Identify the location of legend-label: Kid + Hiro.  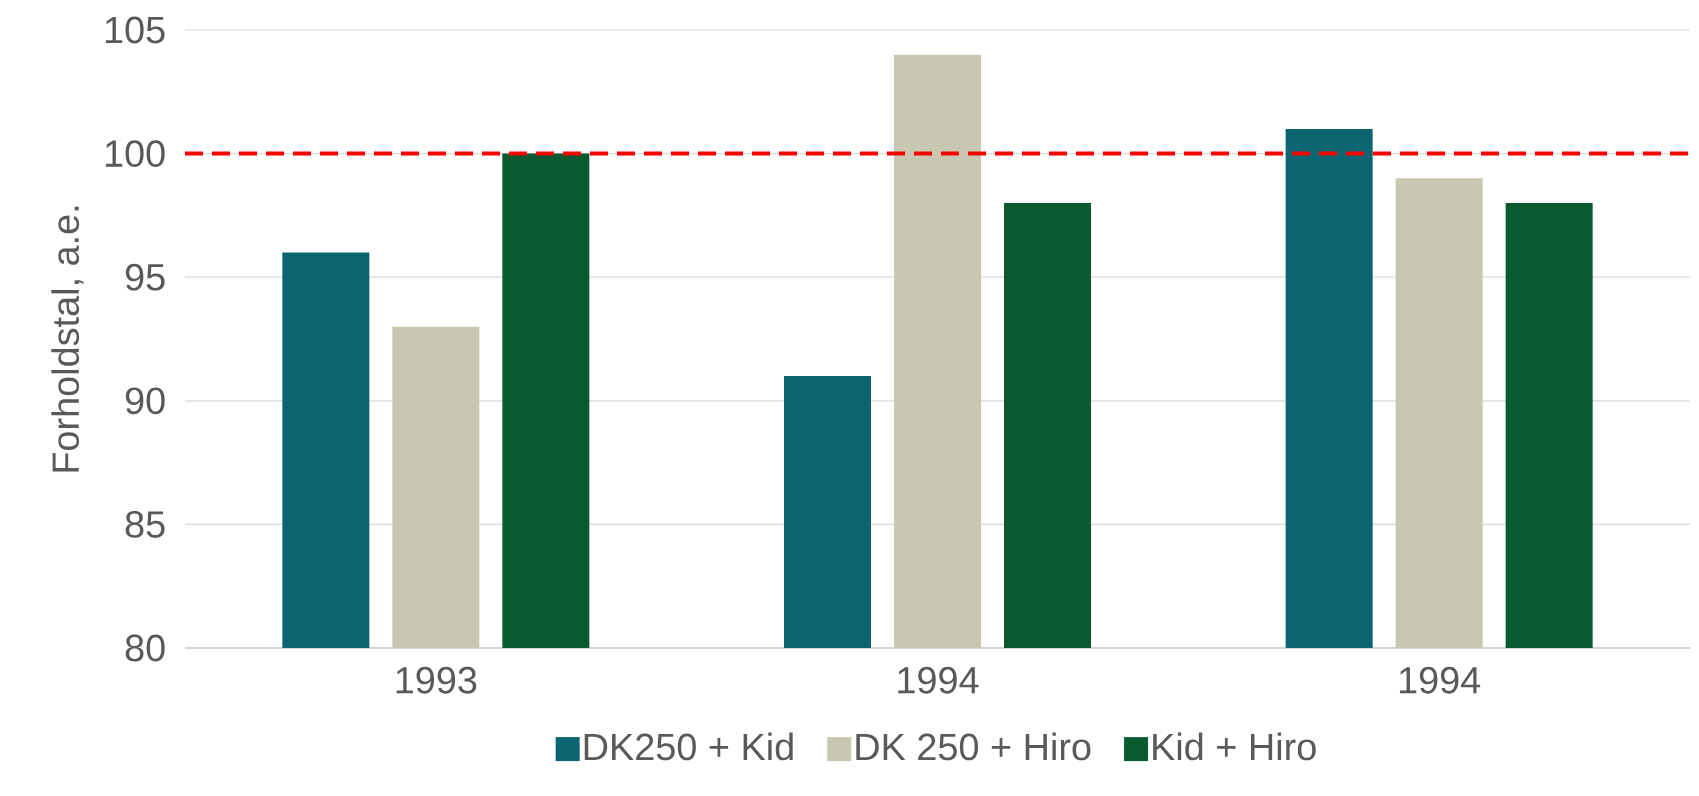
(1234, 746).